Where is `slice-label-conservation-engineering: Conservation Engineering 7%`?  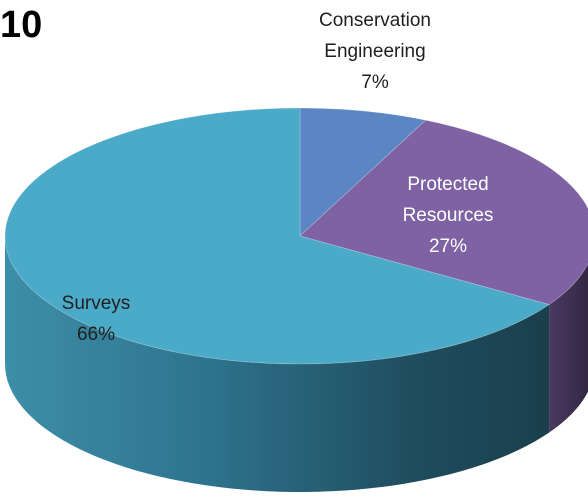 slice-label-conservation-engineering: Conservation Engineering 7% is located at coordinates (375, 51).